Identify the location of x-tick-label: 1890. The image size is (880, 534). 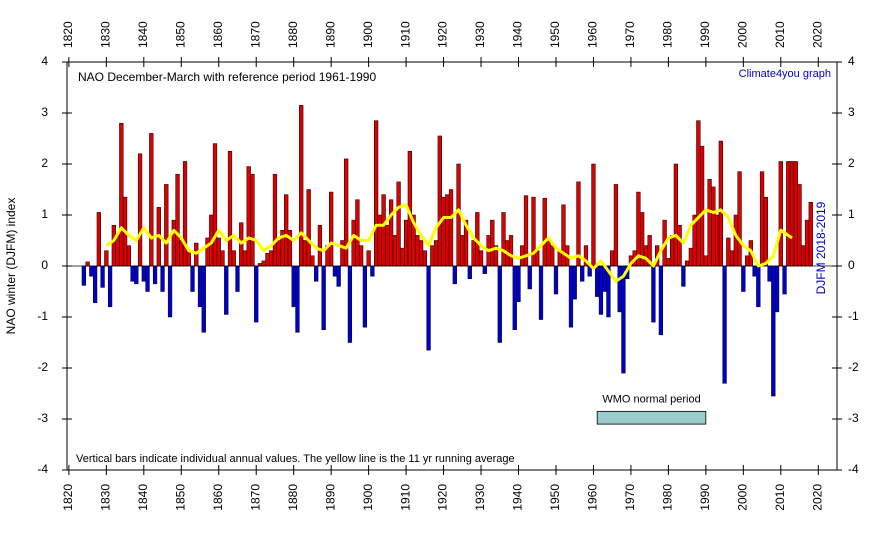
(330, 497).